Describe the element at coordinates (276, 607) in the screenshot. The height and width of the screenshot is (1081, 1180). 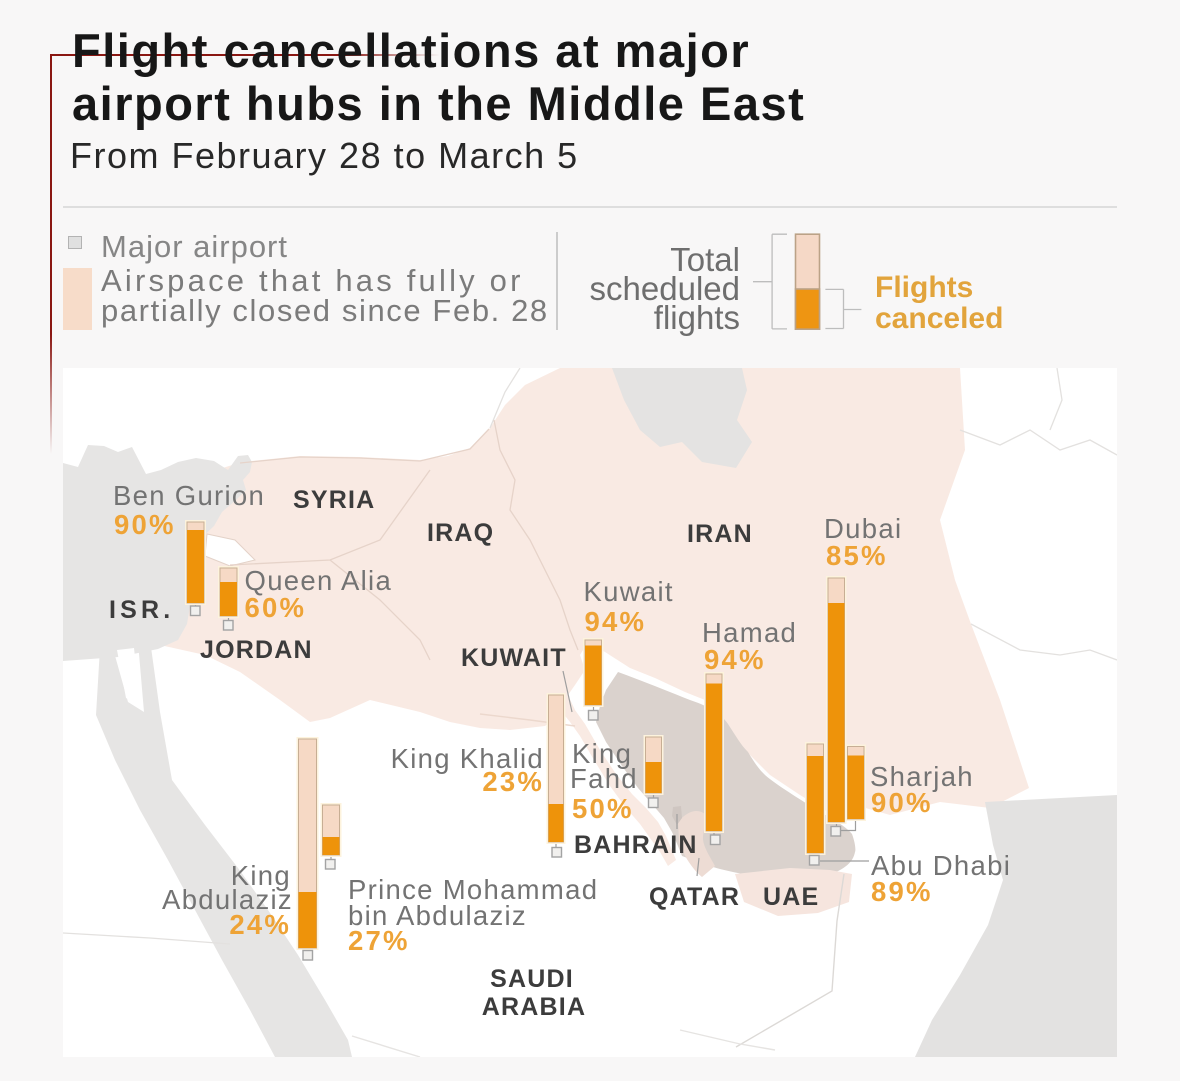
I see `svg-text: 60%` at that location.